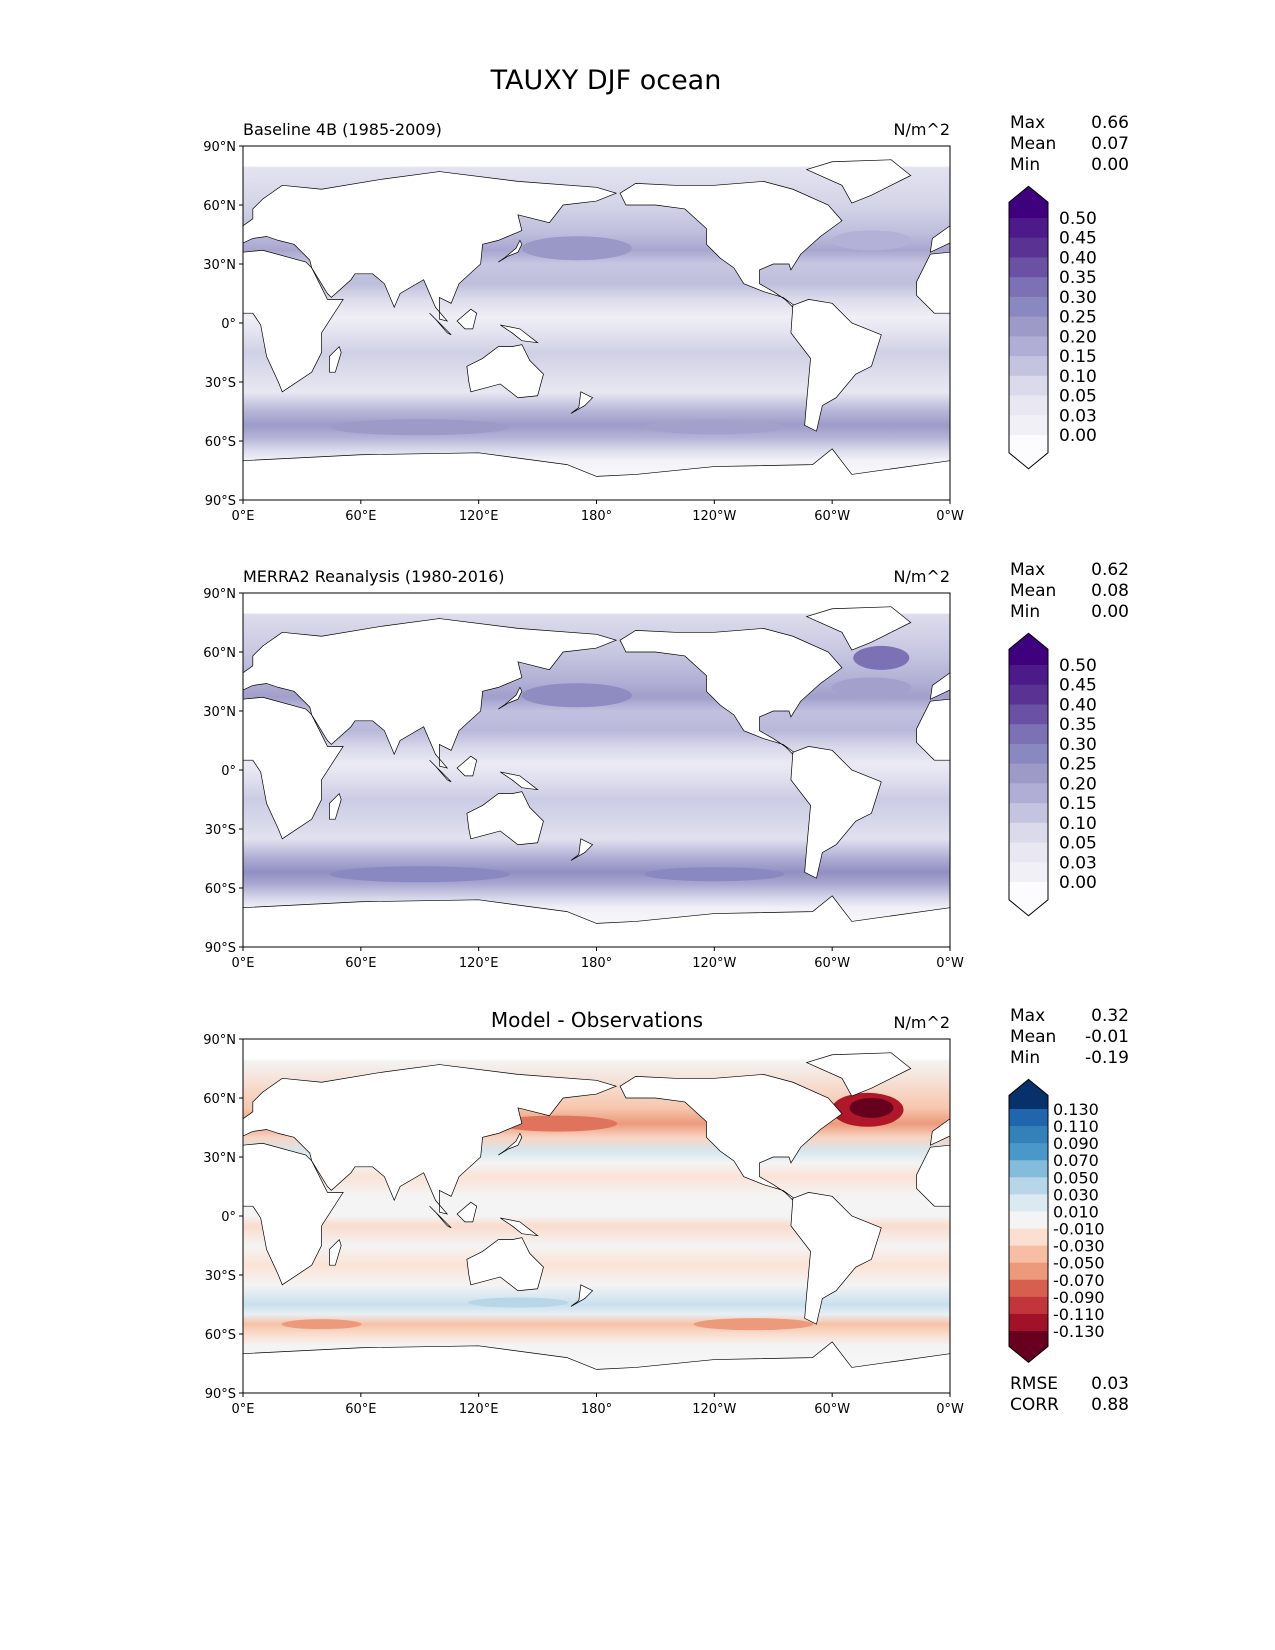  What do you see at coordinates (1078, 337) in the screenshot?
I see `colorbar-tick-label: 0.20` at bounding box center [1078, 337].